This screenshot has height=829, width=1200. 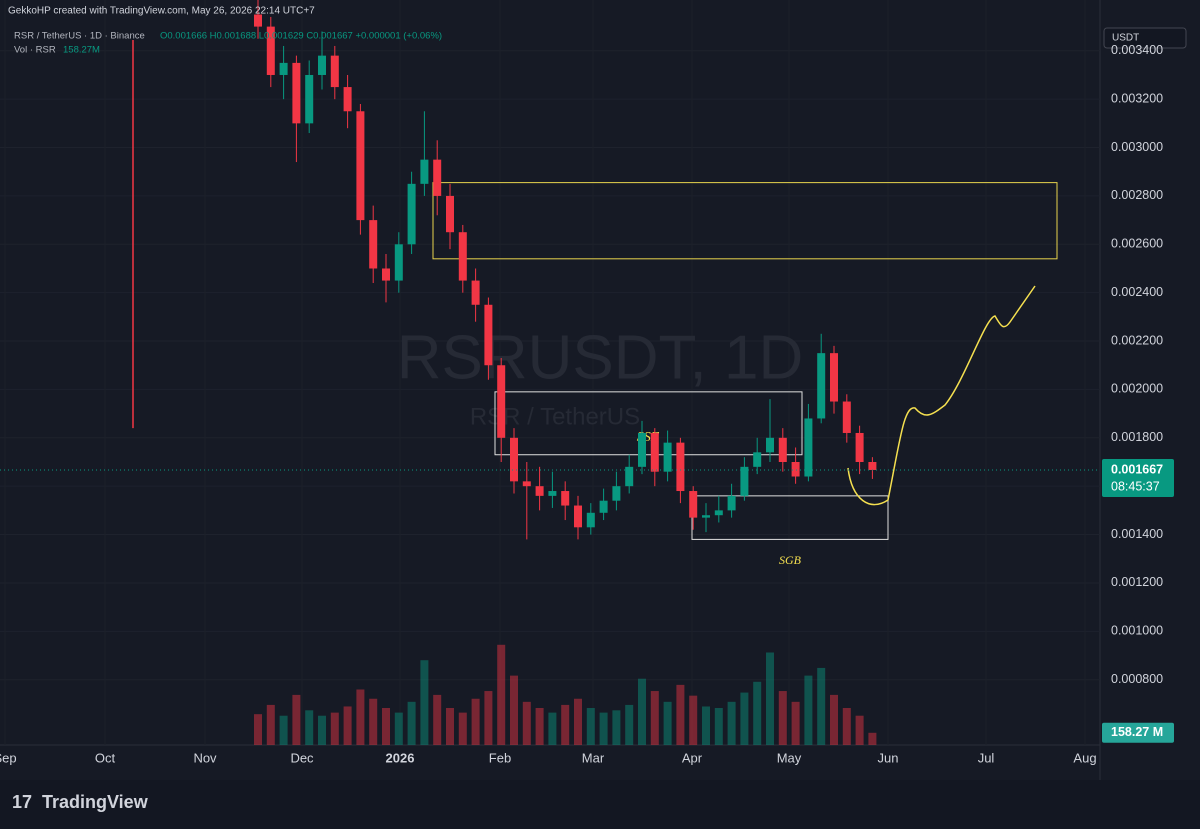 I want to click on y-tick-label: 0.002800, so click(x=1137, y=195).